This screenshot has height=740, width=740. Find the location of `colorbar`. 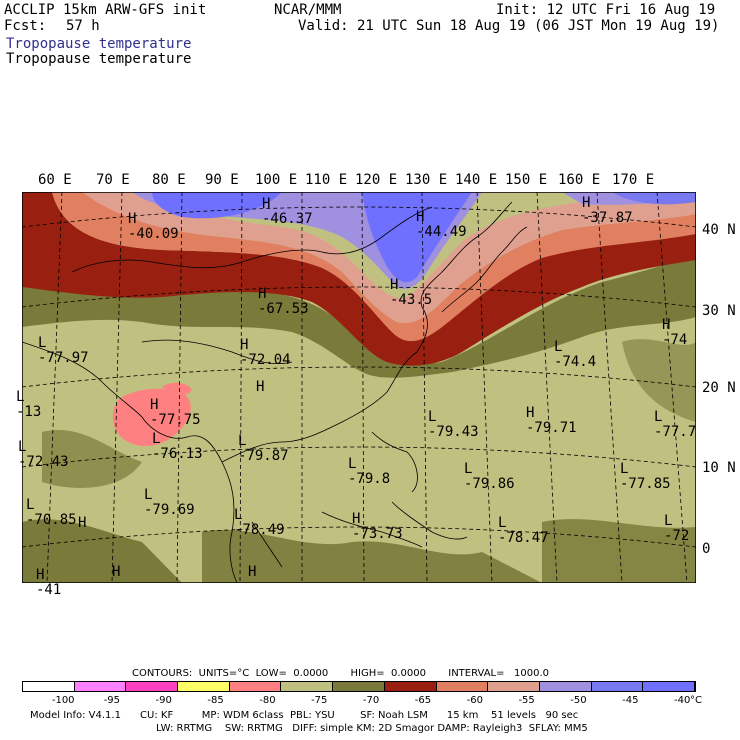

colorbar is located at coordinates (359, 686).